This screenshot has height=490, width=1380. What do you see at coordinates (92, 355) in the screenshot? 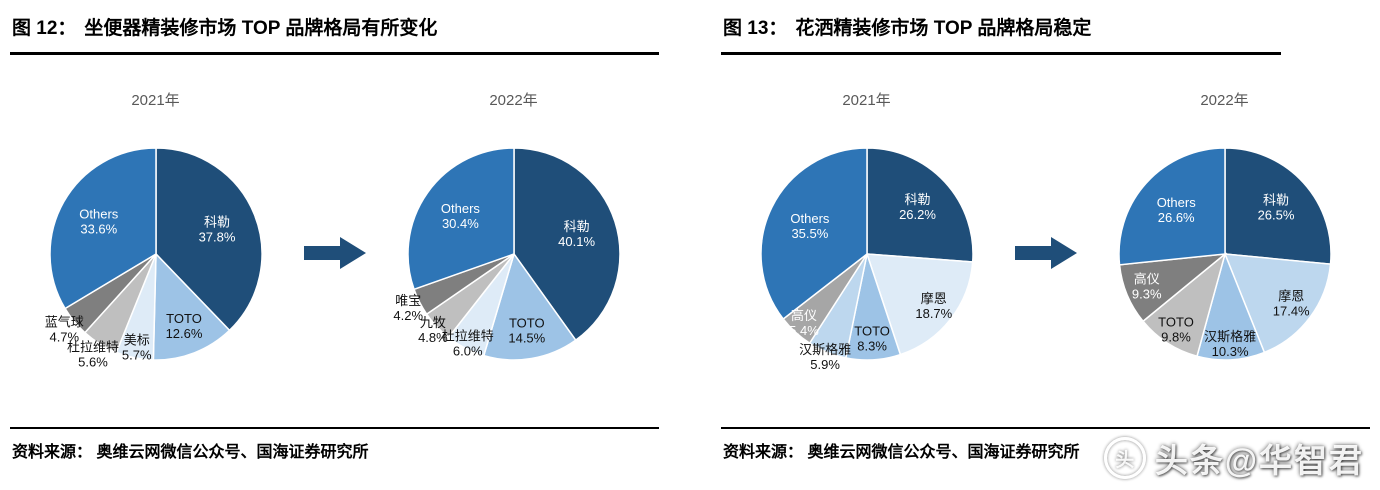
I see `pie-label-杜拉维特: 杜拉维特 5.6%` at bounding box center [92, 355].